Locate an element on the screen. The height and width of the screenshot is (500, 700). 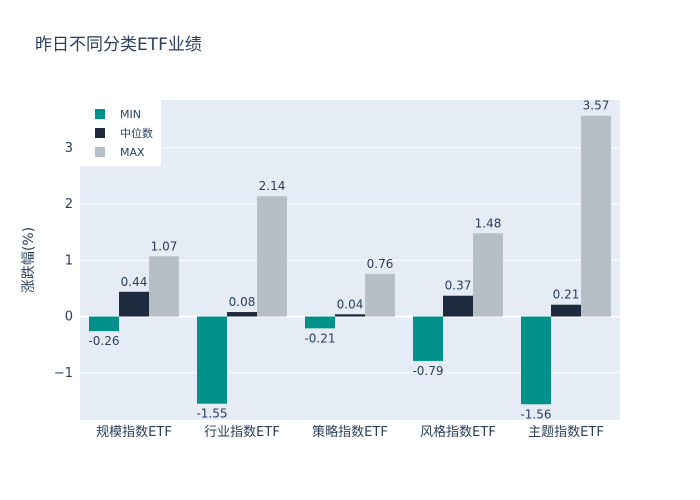
x-tick-label: 策略指数ETF is located at coordinates (350, 432).